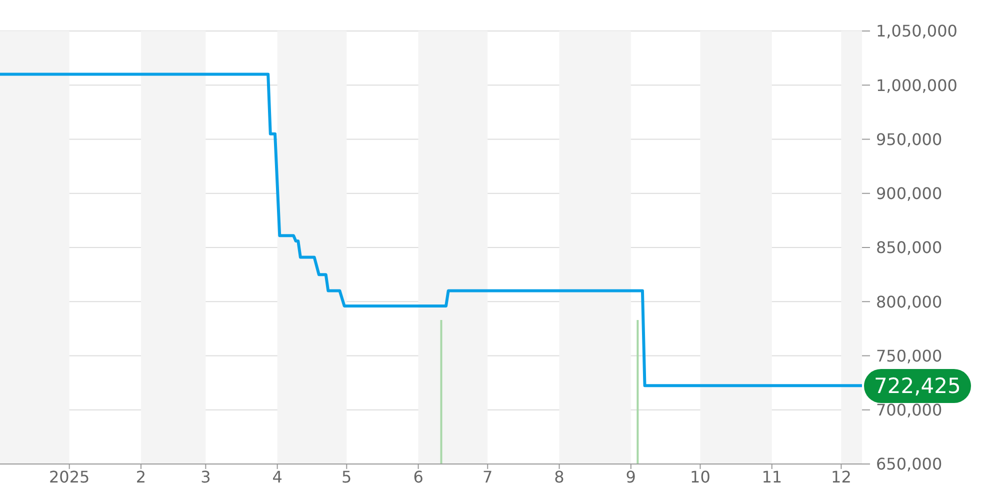  I want to click on y-tick-label: 850,000, so click(909, 248).